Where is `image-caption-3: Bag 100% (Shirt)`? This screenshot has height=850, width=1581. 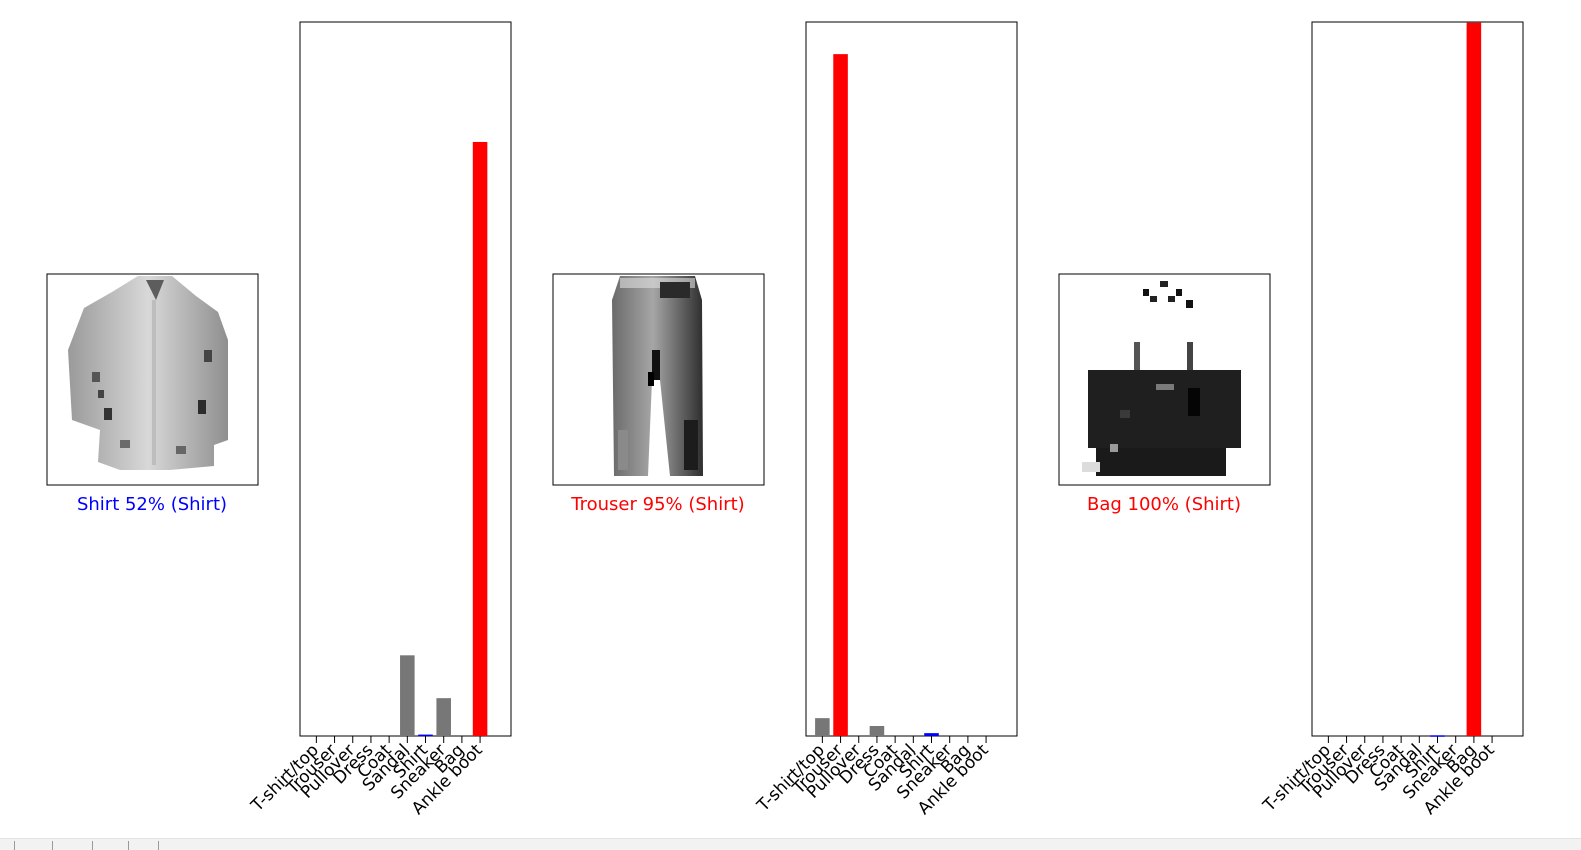
image-caption-3: Bag 100% (Shirt) is located at coordinates (1164, 504).